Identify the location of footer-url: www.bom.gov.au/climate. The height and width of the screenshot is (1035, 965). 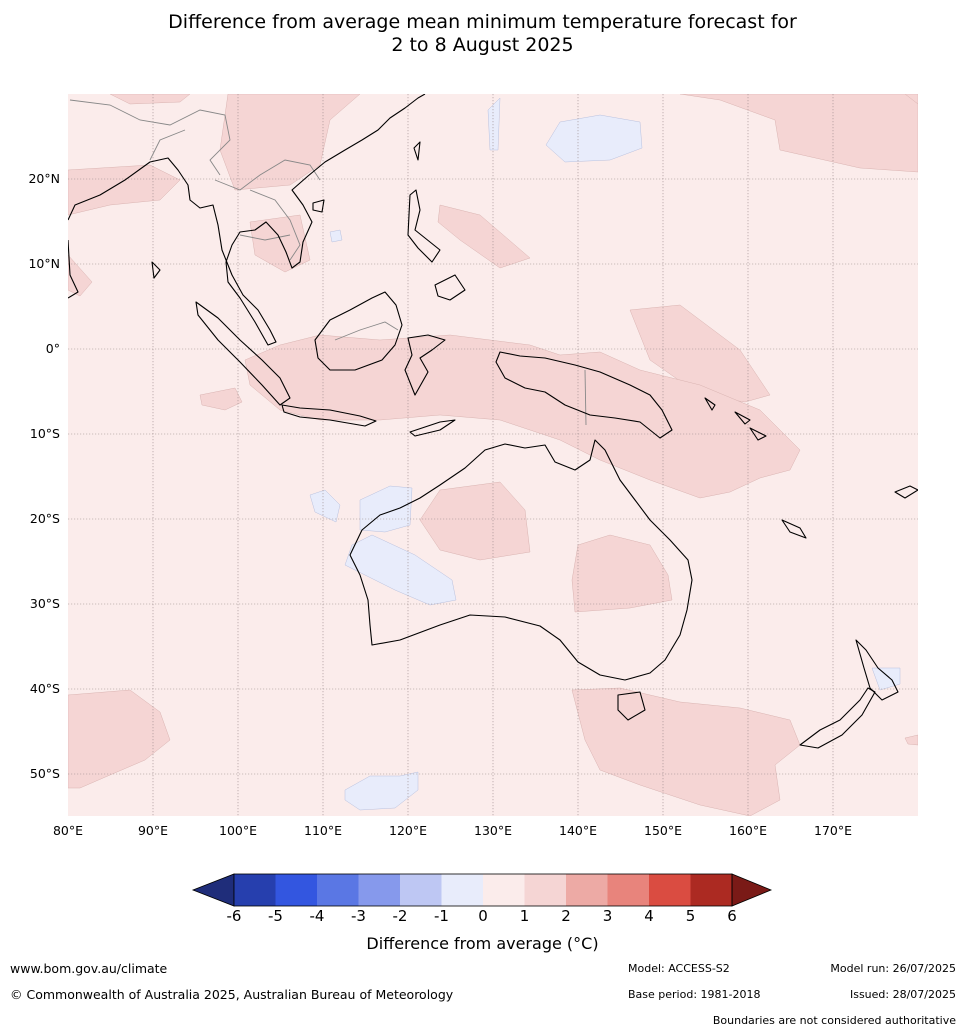
(89, 968).